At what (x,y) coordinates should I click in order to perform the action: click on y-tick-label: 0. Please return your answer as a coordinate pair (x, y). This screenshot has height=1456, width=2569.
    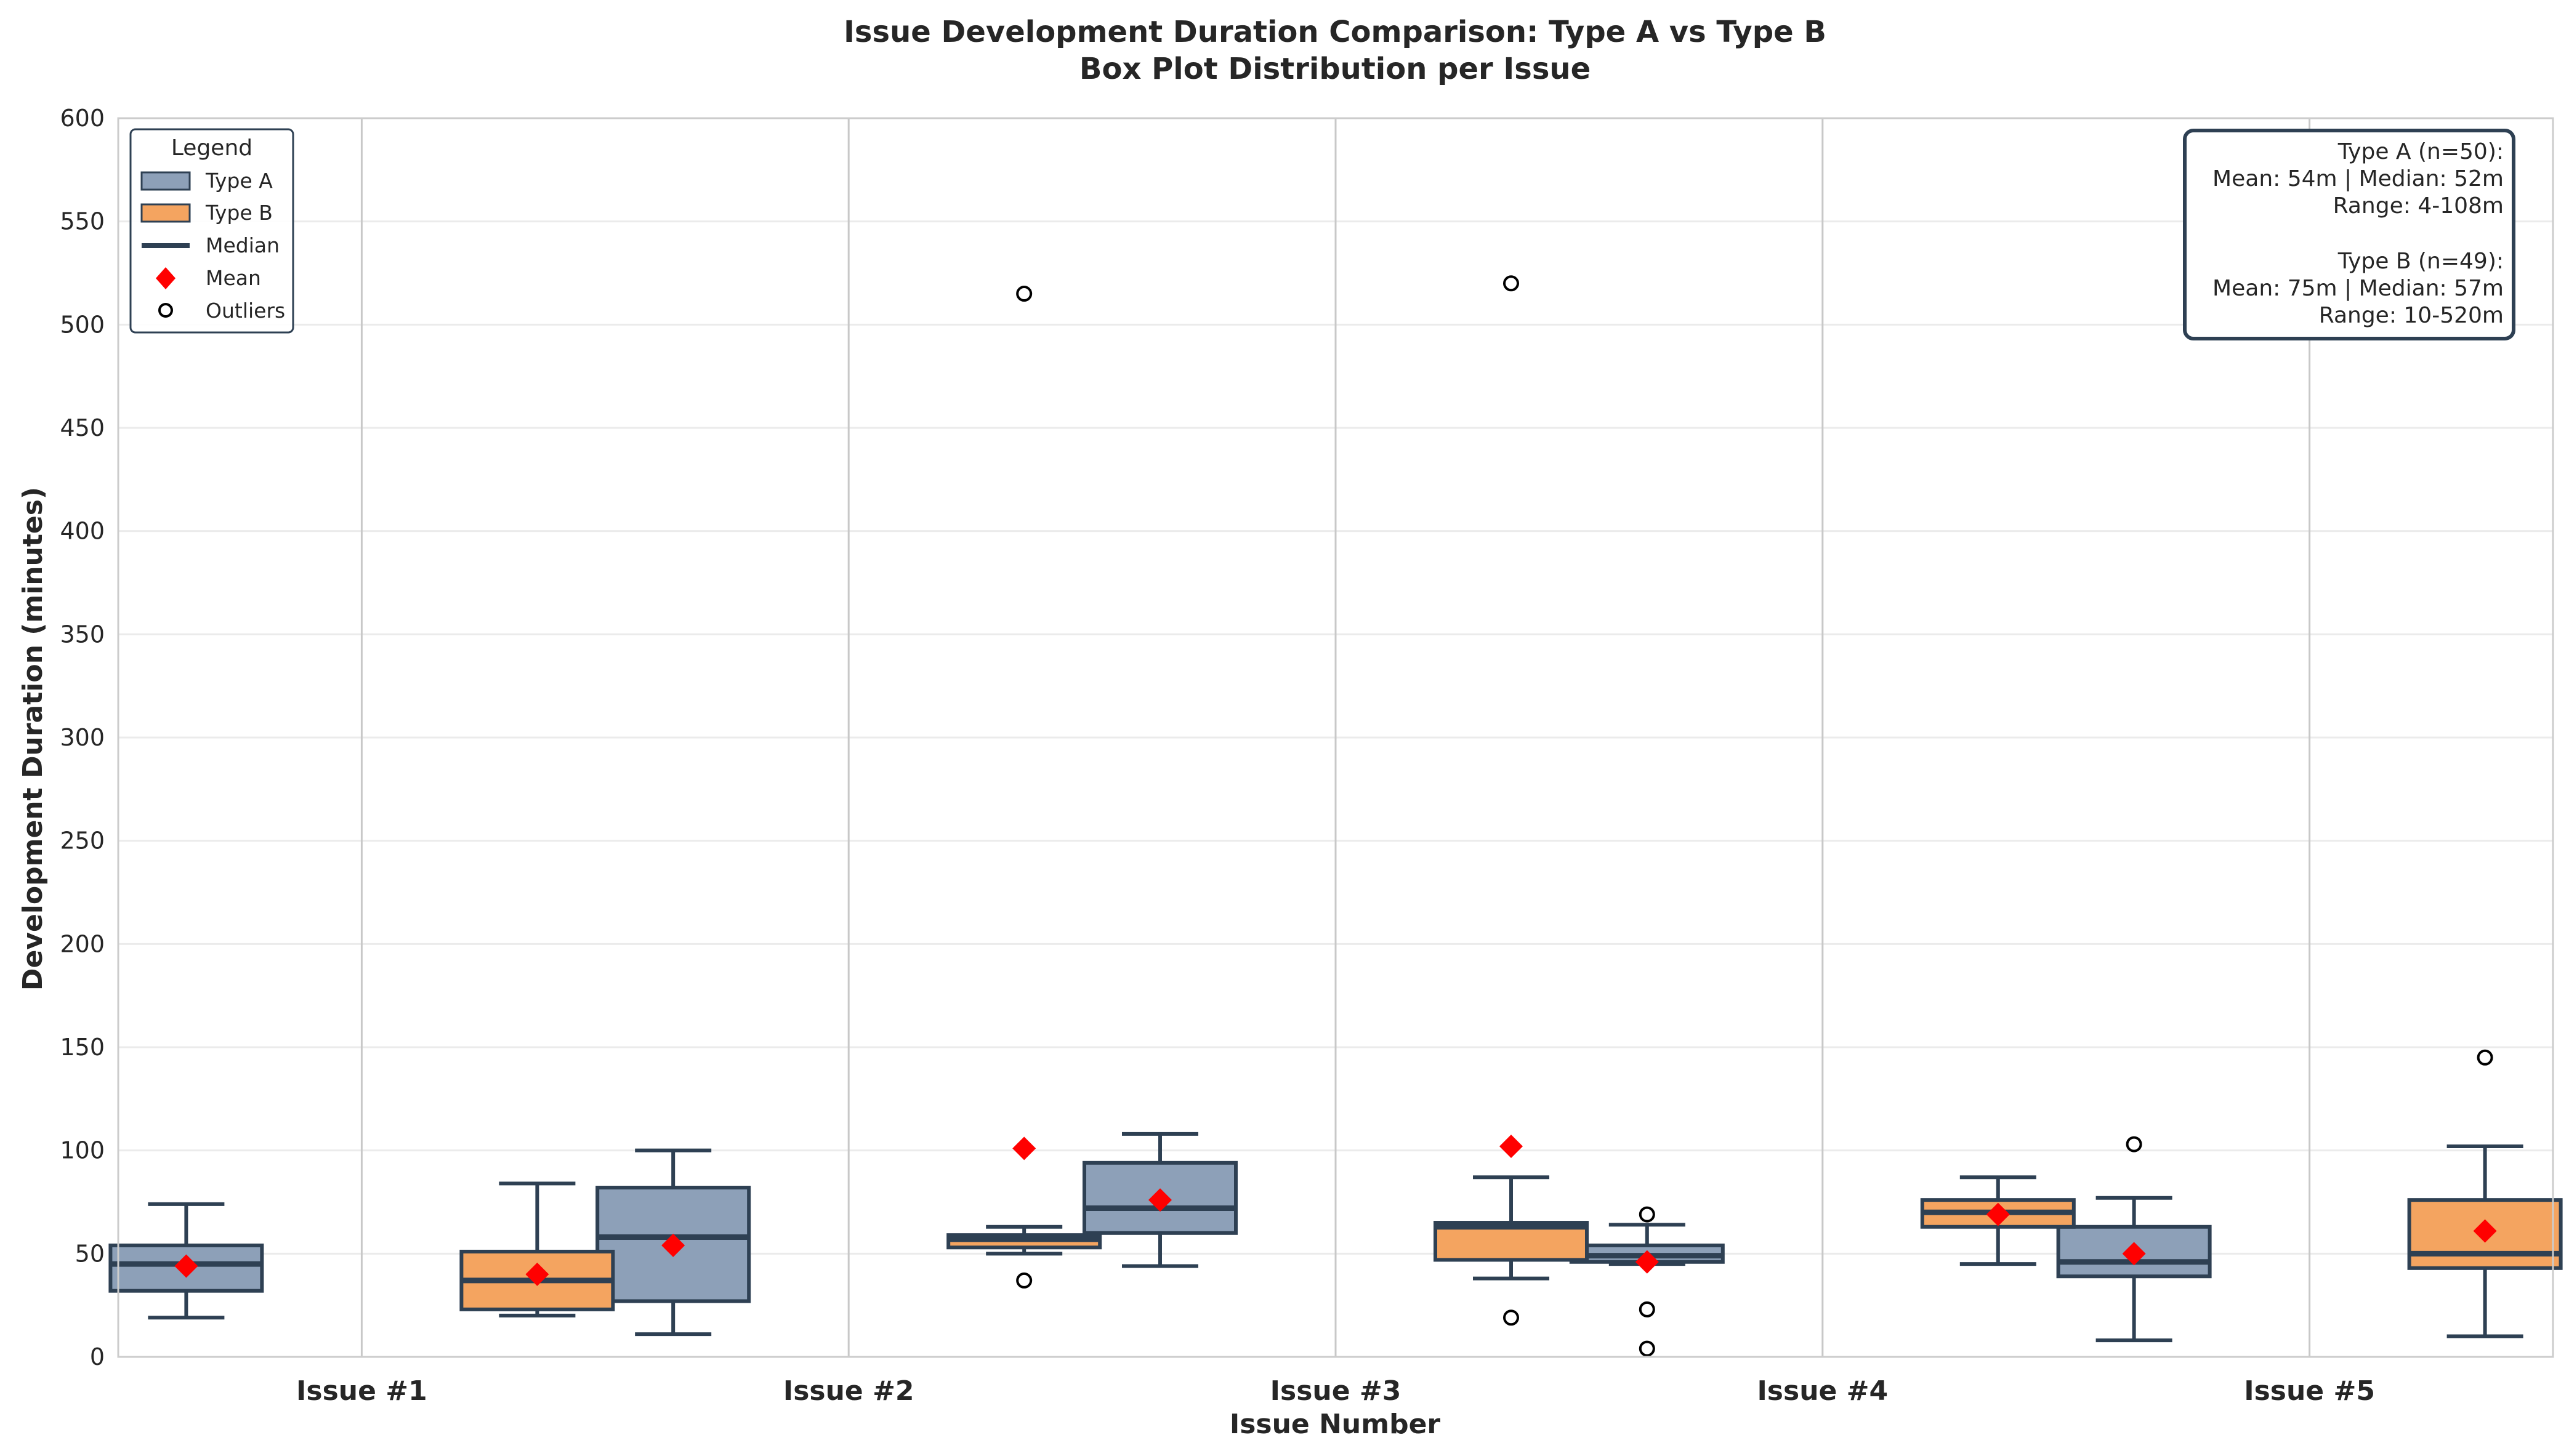
    Looking at the image, I should click on (97, 1356).